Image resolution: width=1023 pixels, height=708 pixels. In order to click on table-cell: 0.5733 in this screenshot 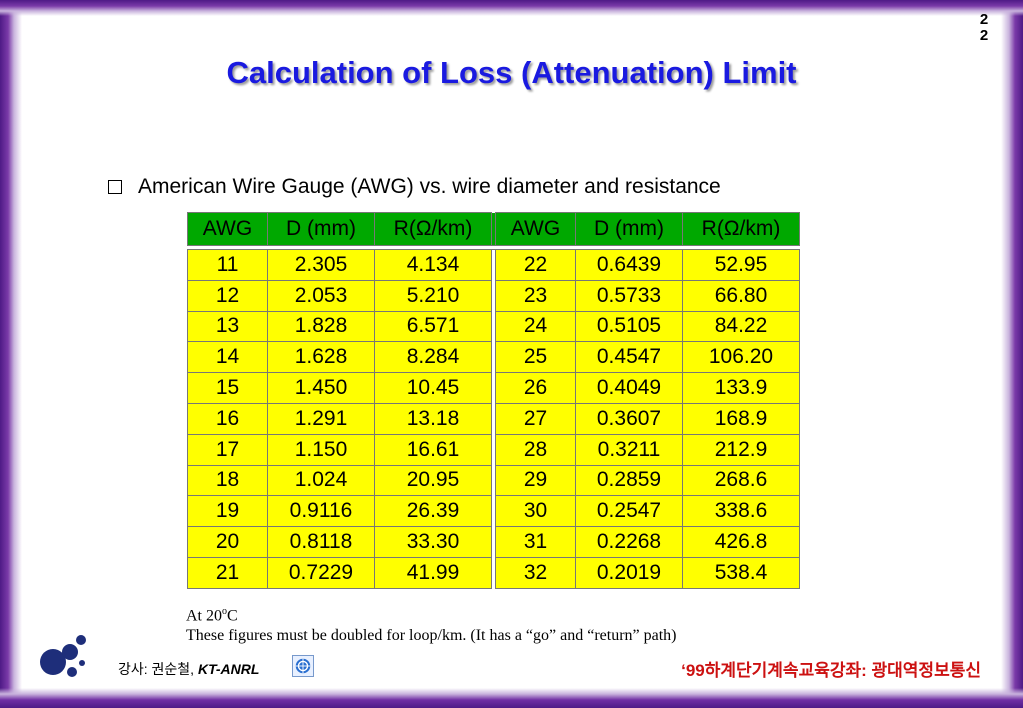, I will do `click(629, 295)`.